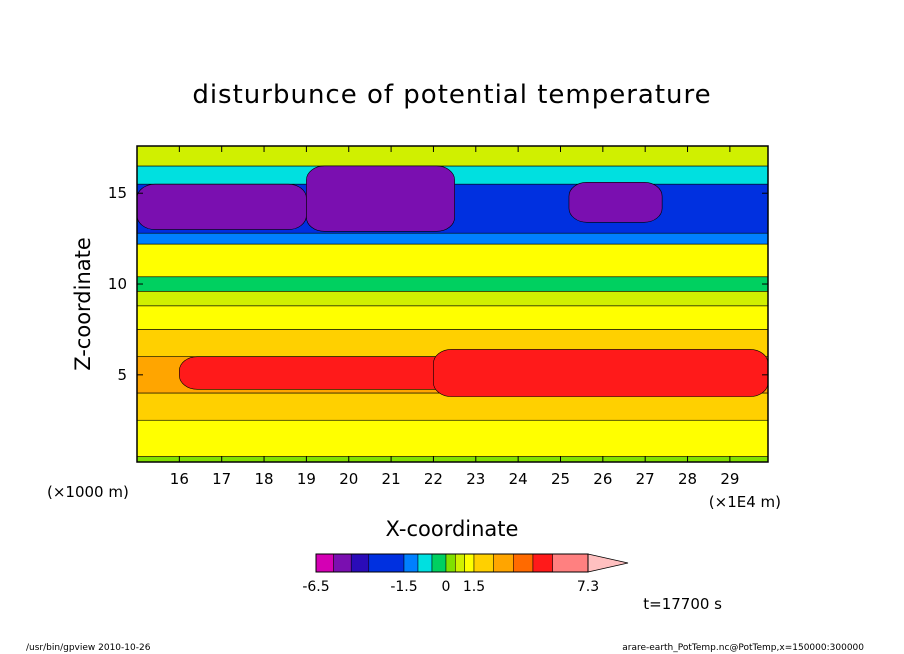 The image size is (904, 654). I want to click on x-tick-label-19: 19, so click(306, 479).